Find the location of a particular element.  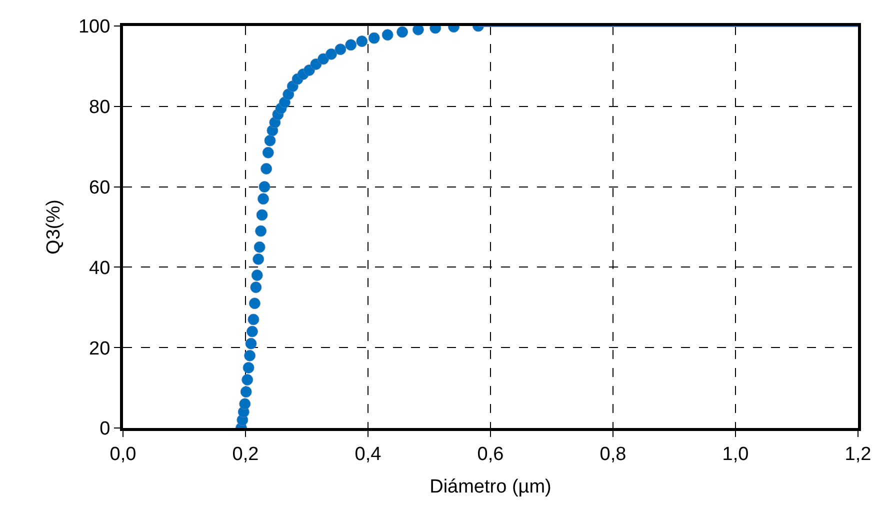

x-axis-title: Diámetro (µm) is located at coordinates (491, 487).